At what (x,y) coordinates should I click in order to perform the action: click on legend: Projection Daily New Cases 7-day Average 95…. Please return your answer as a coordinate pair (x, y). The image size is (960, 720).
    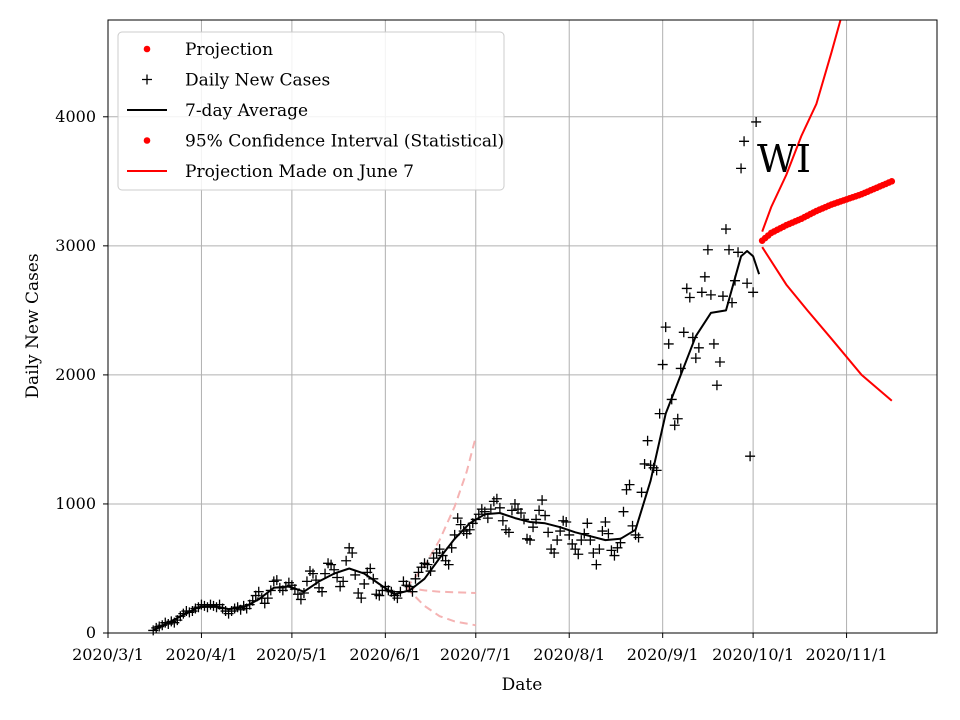
    Looking at the image, I should click on (311, 111).